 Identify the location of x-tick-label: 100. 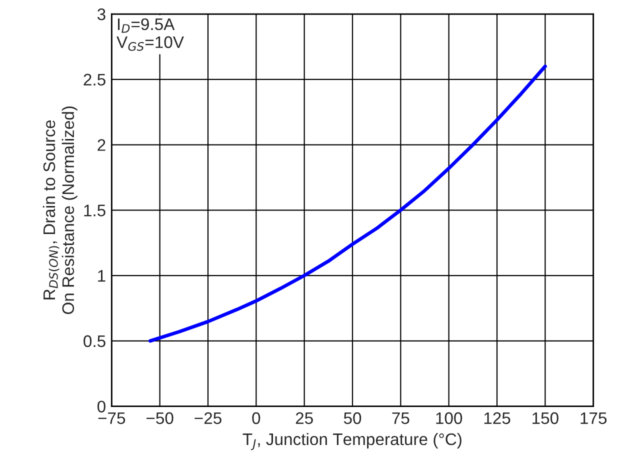
(449, 418).